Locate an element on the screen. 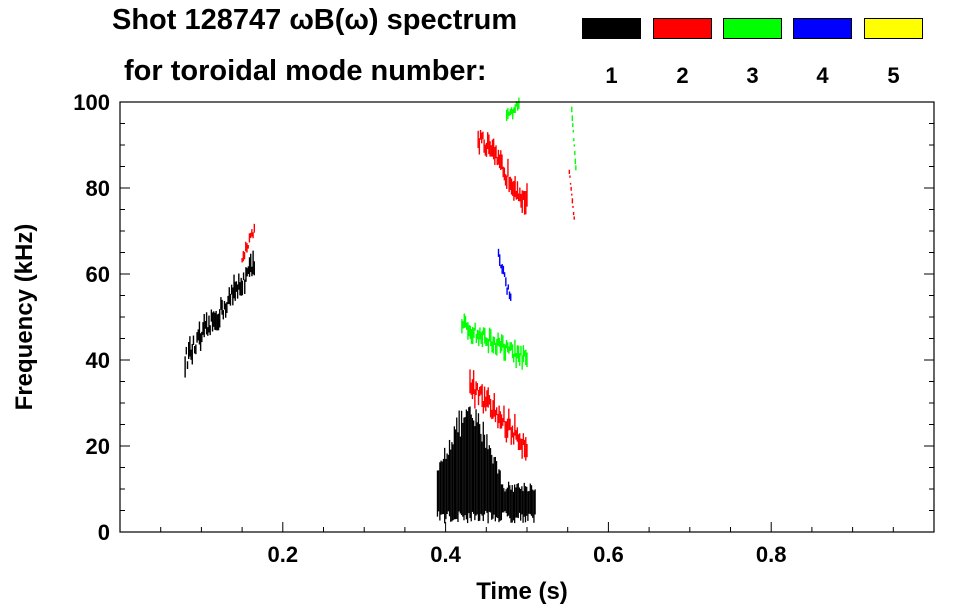  y-tick-label: 20 is located at coordinates (98, 446).